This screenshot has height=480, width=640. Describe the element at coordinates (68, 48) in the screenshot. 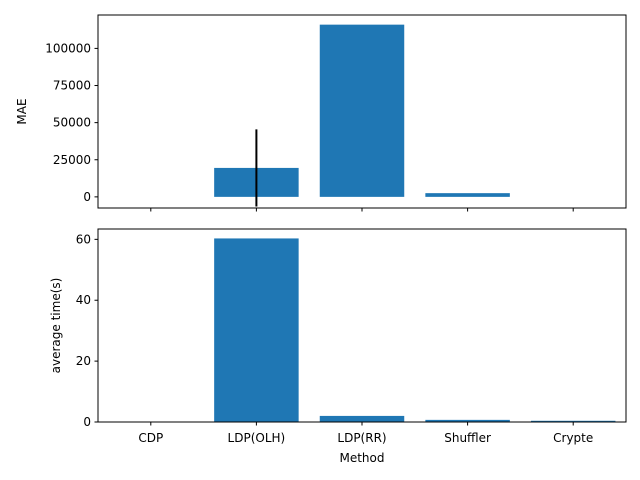

I see `y-tick-label: 100000` at that location.